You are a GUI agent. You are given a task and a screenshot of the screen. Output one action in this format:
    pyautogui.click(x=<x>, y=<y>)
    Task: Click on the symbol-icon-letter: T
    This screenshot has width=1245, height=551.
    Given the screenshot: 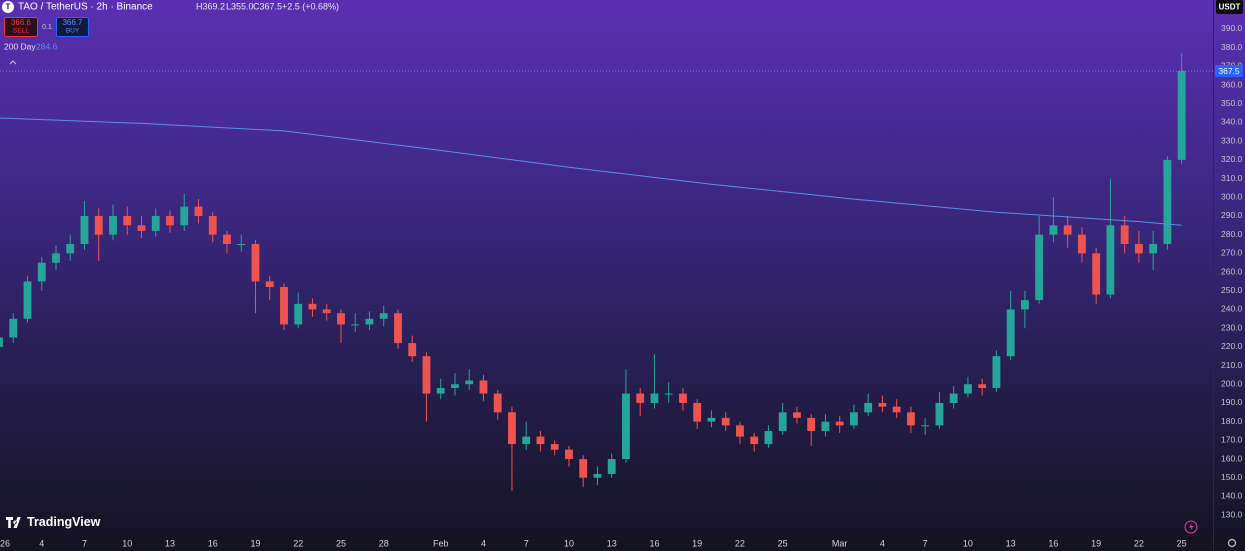 What is the action you would take?
    pyautogui.click(x=8, y=7)
    